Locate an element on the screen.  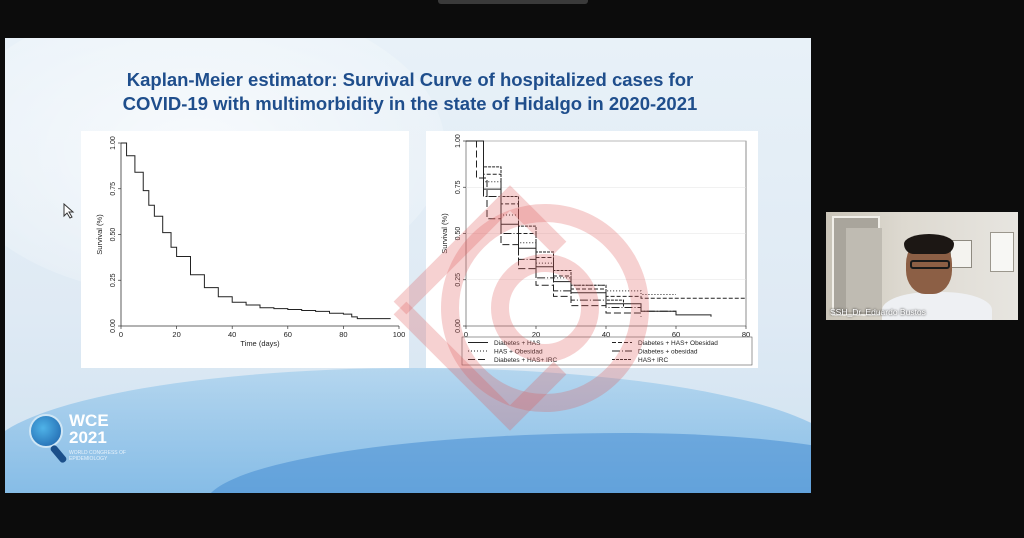
logo-text: WCE 2021 is located at coordinates (89, 429).